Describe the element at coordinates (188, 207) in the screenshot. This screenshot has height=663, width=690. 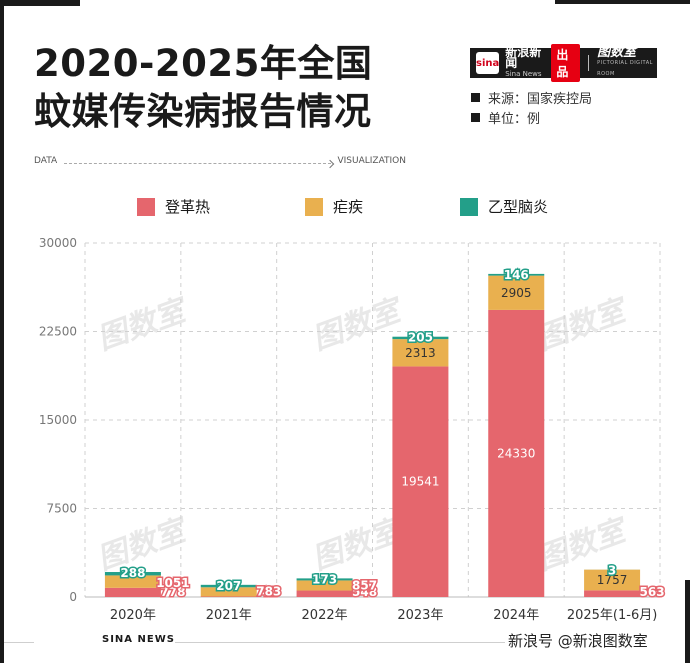
I see `legend-label-dengue: 登革热` at that location.